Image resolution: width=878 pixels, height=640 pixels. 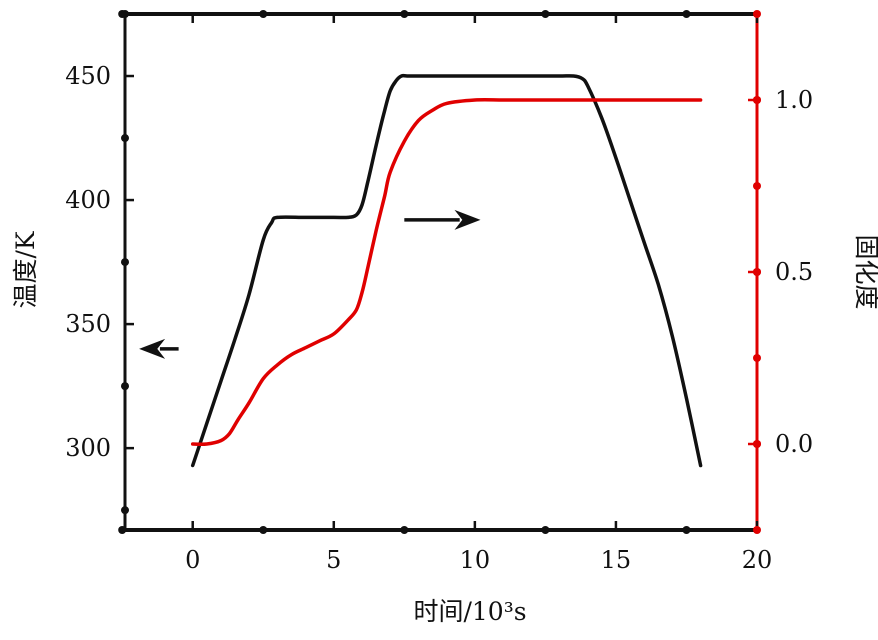 What do you see at coordinates (192, 560) in the screenshot?
I see `x-tick-label: 0` at bounding box center [192, 560].